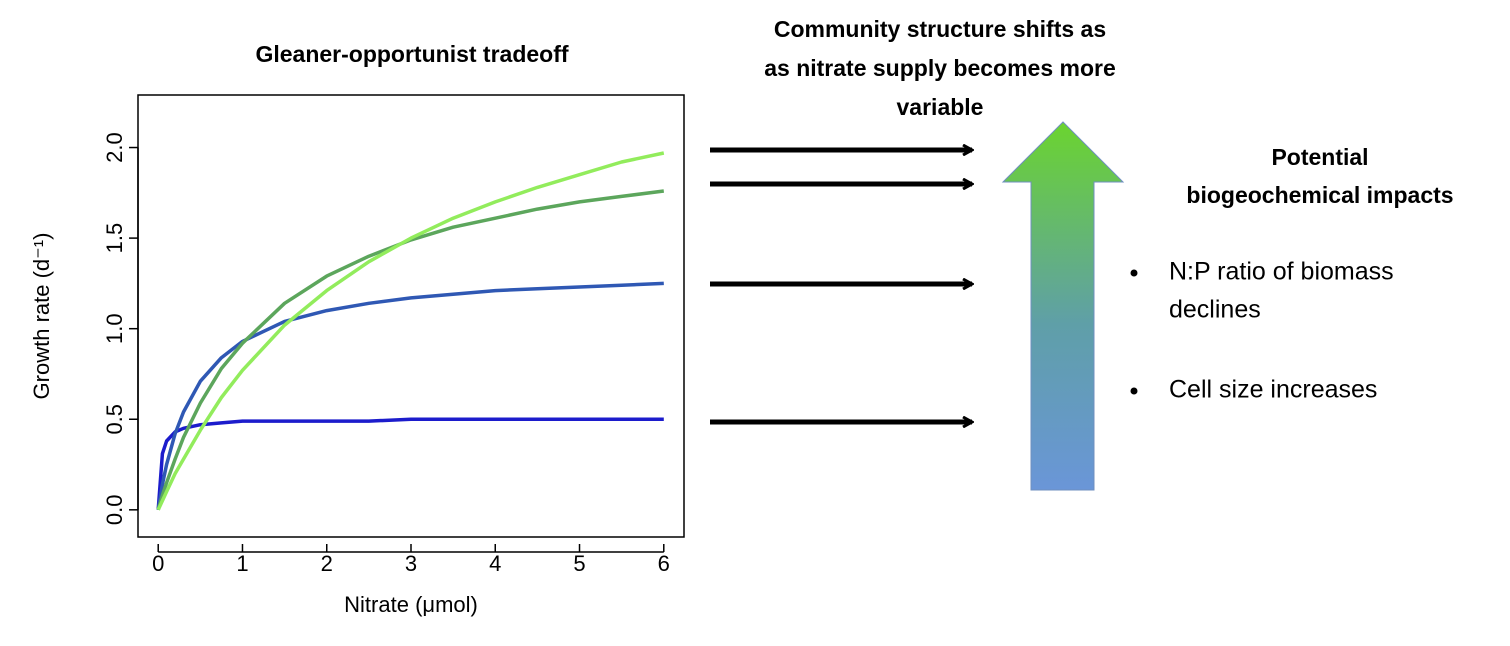  What do you see at coordinates (411, 604) in the screenshot?
I see `x-axis-label: Nitrate (μmol)` at bounding box center [411, 604].